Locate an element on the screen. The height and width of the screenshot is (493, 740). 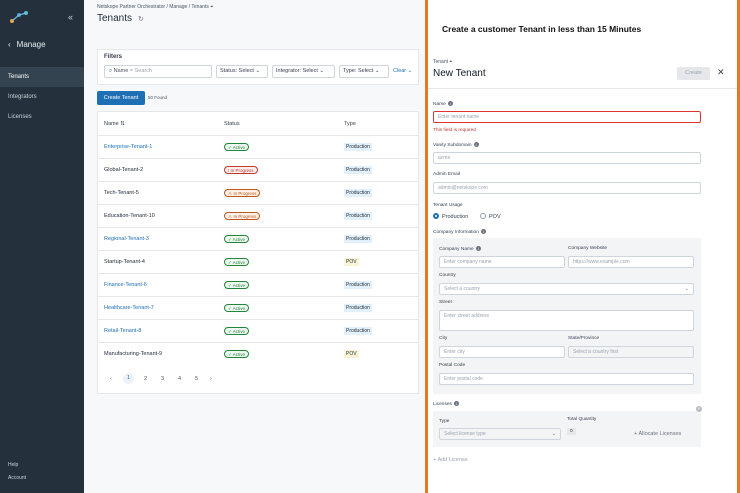
street-label: Street is located at coordinates (445, 302).